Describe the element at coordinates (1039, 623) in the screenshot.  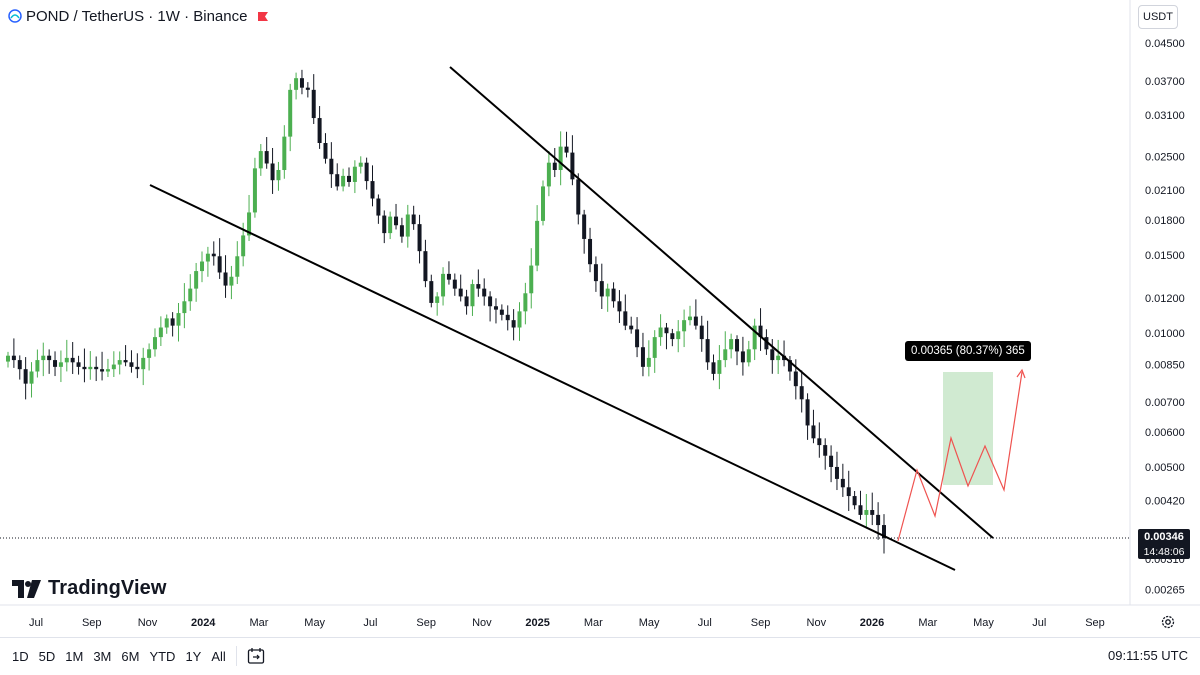
I see `time-tick-label: Jul` at that location.